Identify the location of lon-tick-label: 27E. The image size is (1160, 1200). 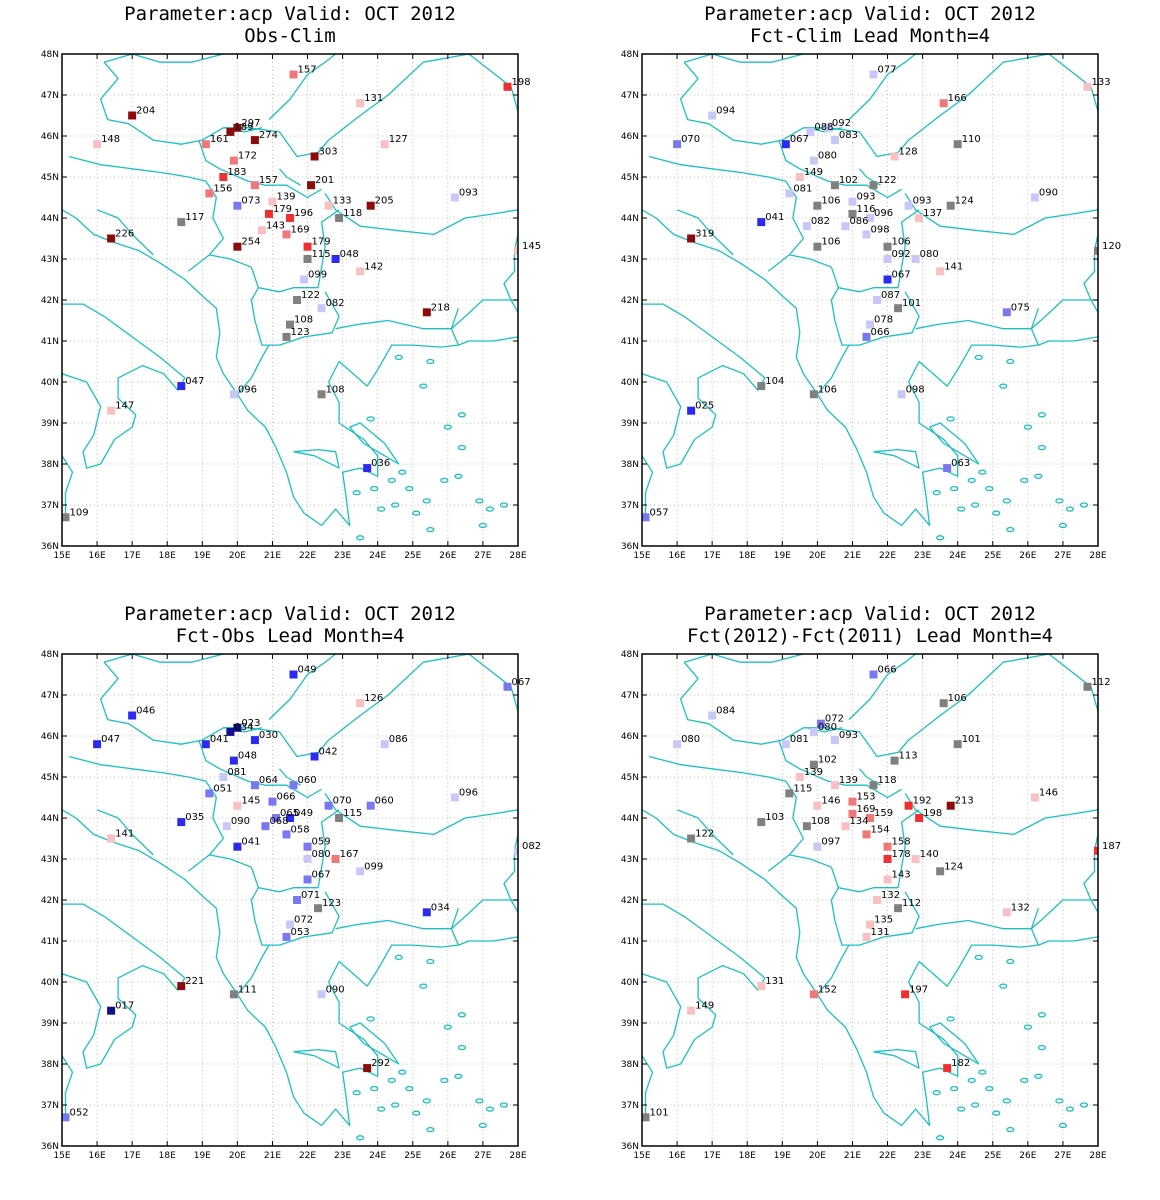
(482, 556).